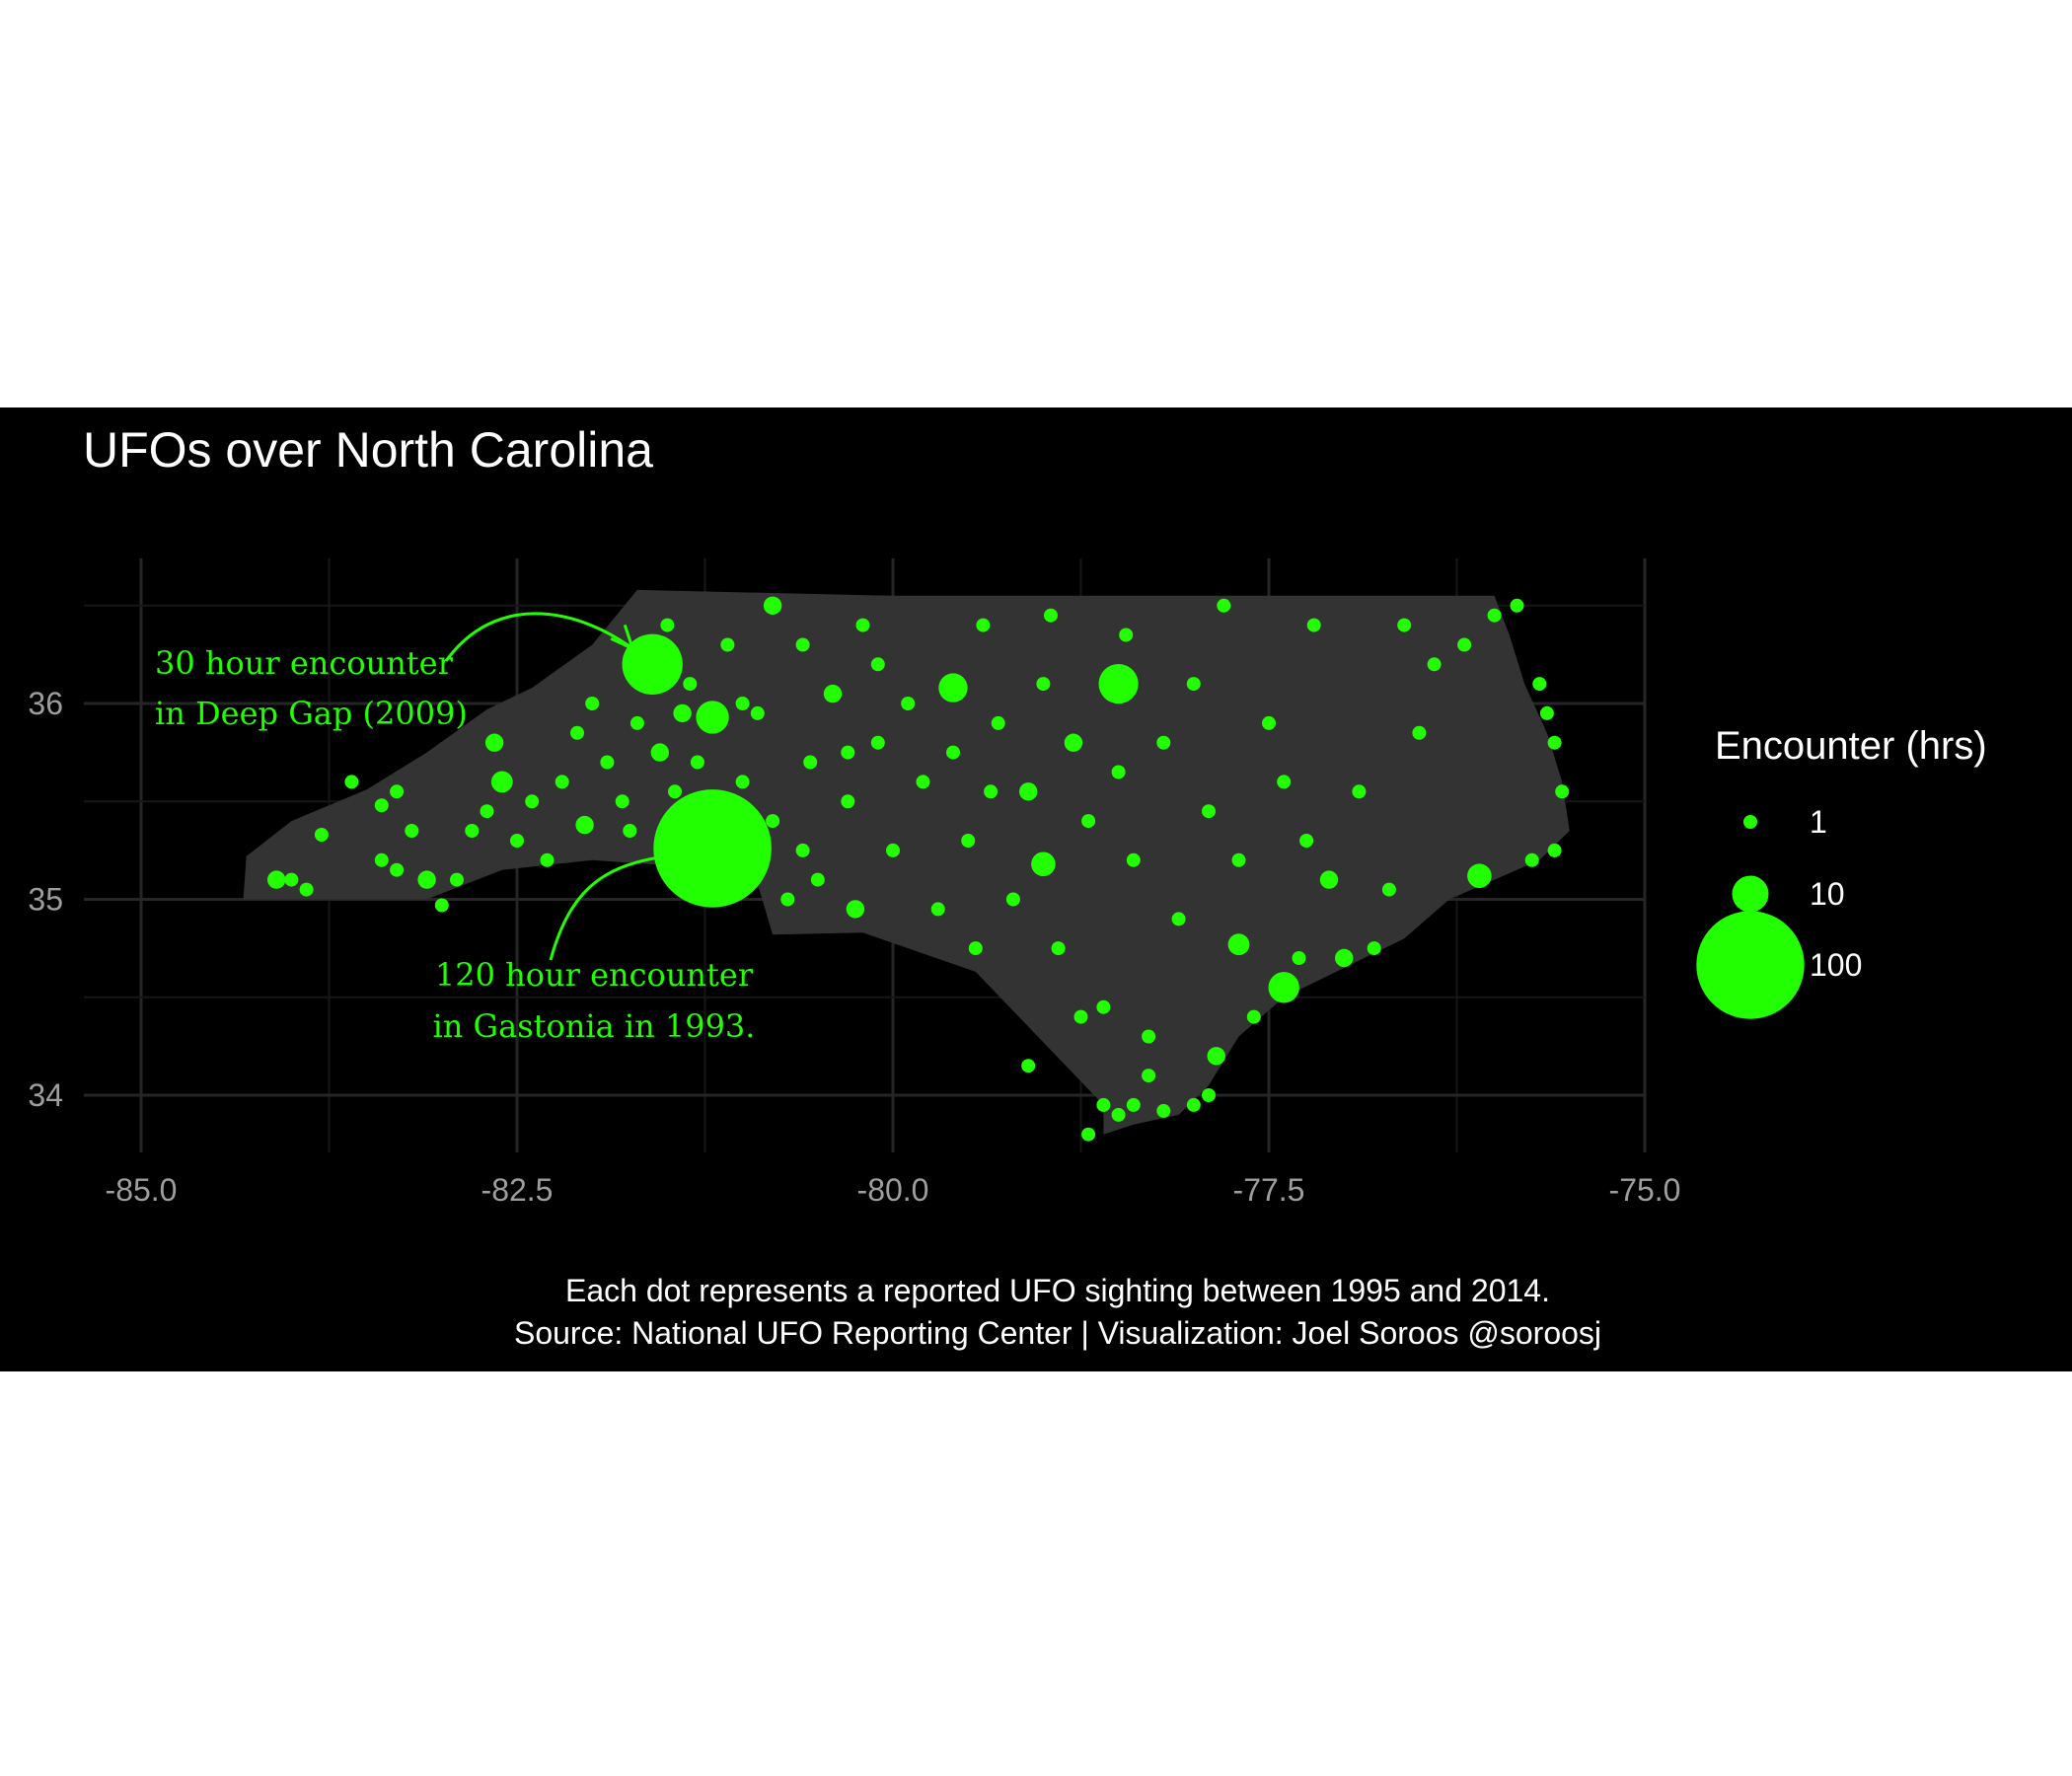 Image resolution: width=2072 pixels, height=1776 pixels. I want to click on annotation-arrow-deep-gap, so click(539, 637).